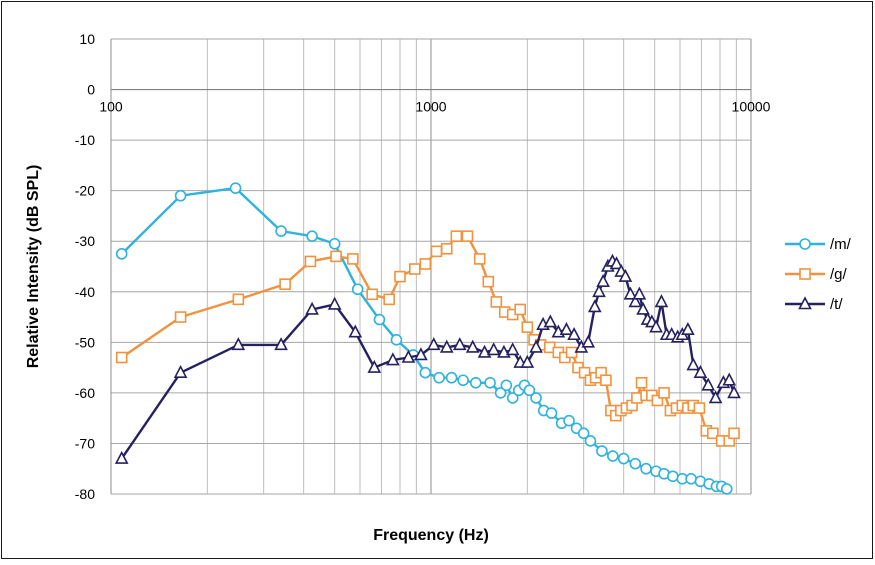 The image size is (875, 565). Describe the element at coordinates (839, 274) in the screenshot. I see `legend-label: /g/` at that location.